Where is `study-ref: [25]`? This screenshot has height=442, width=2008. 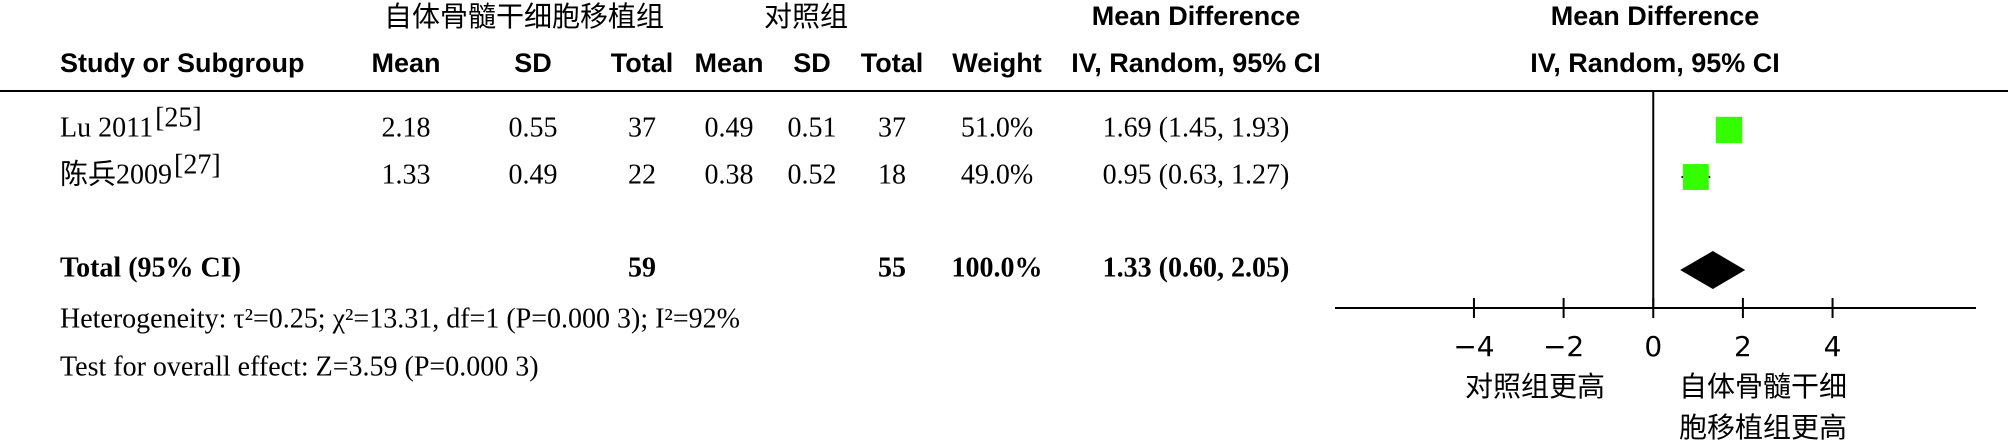
study-ref: [25] is located at coordinates (178, 117).